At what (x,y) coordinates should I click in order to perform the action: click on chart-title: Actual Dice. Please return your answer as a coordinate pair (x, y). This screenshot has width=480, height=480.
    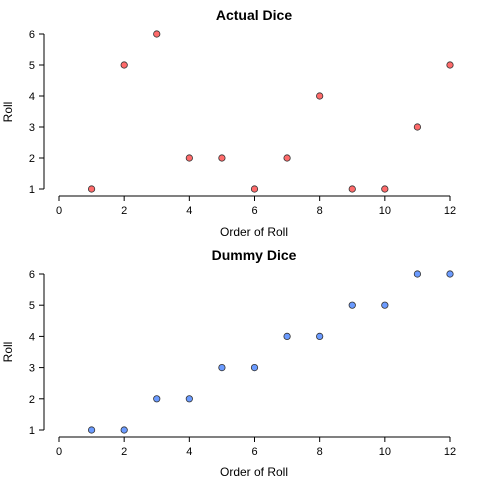
    Looking at the image, I should click on (254, 15).